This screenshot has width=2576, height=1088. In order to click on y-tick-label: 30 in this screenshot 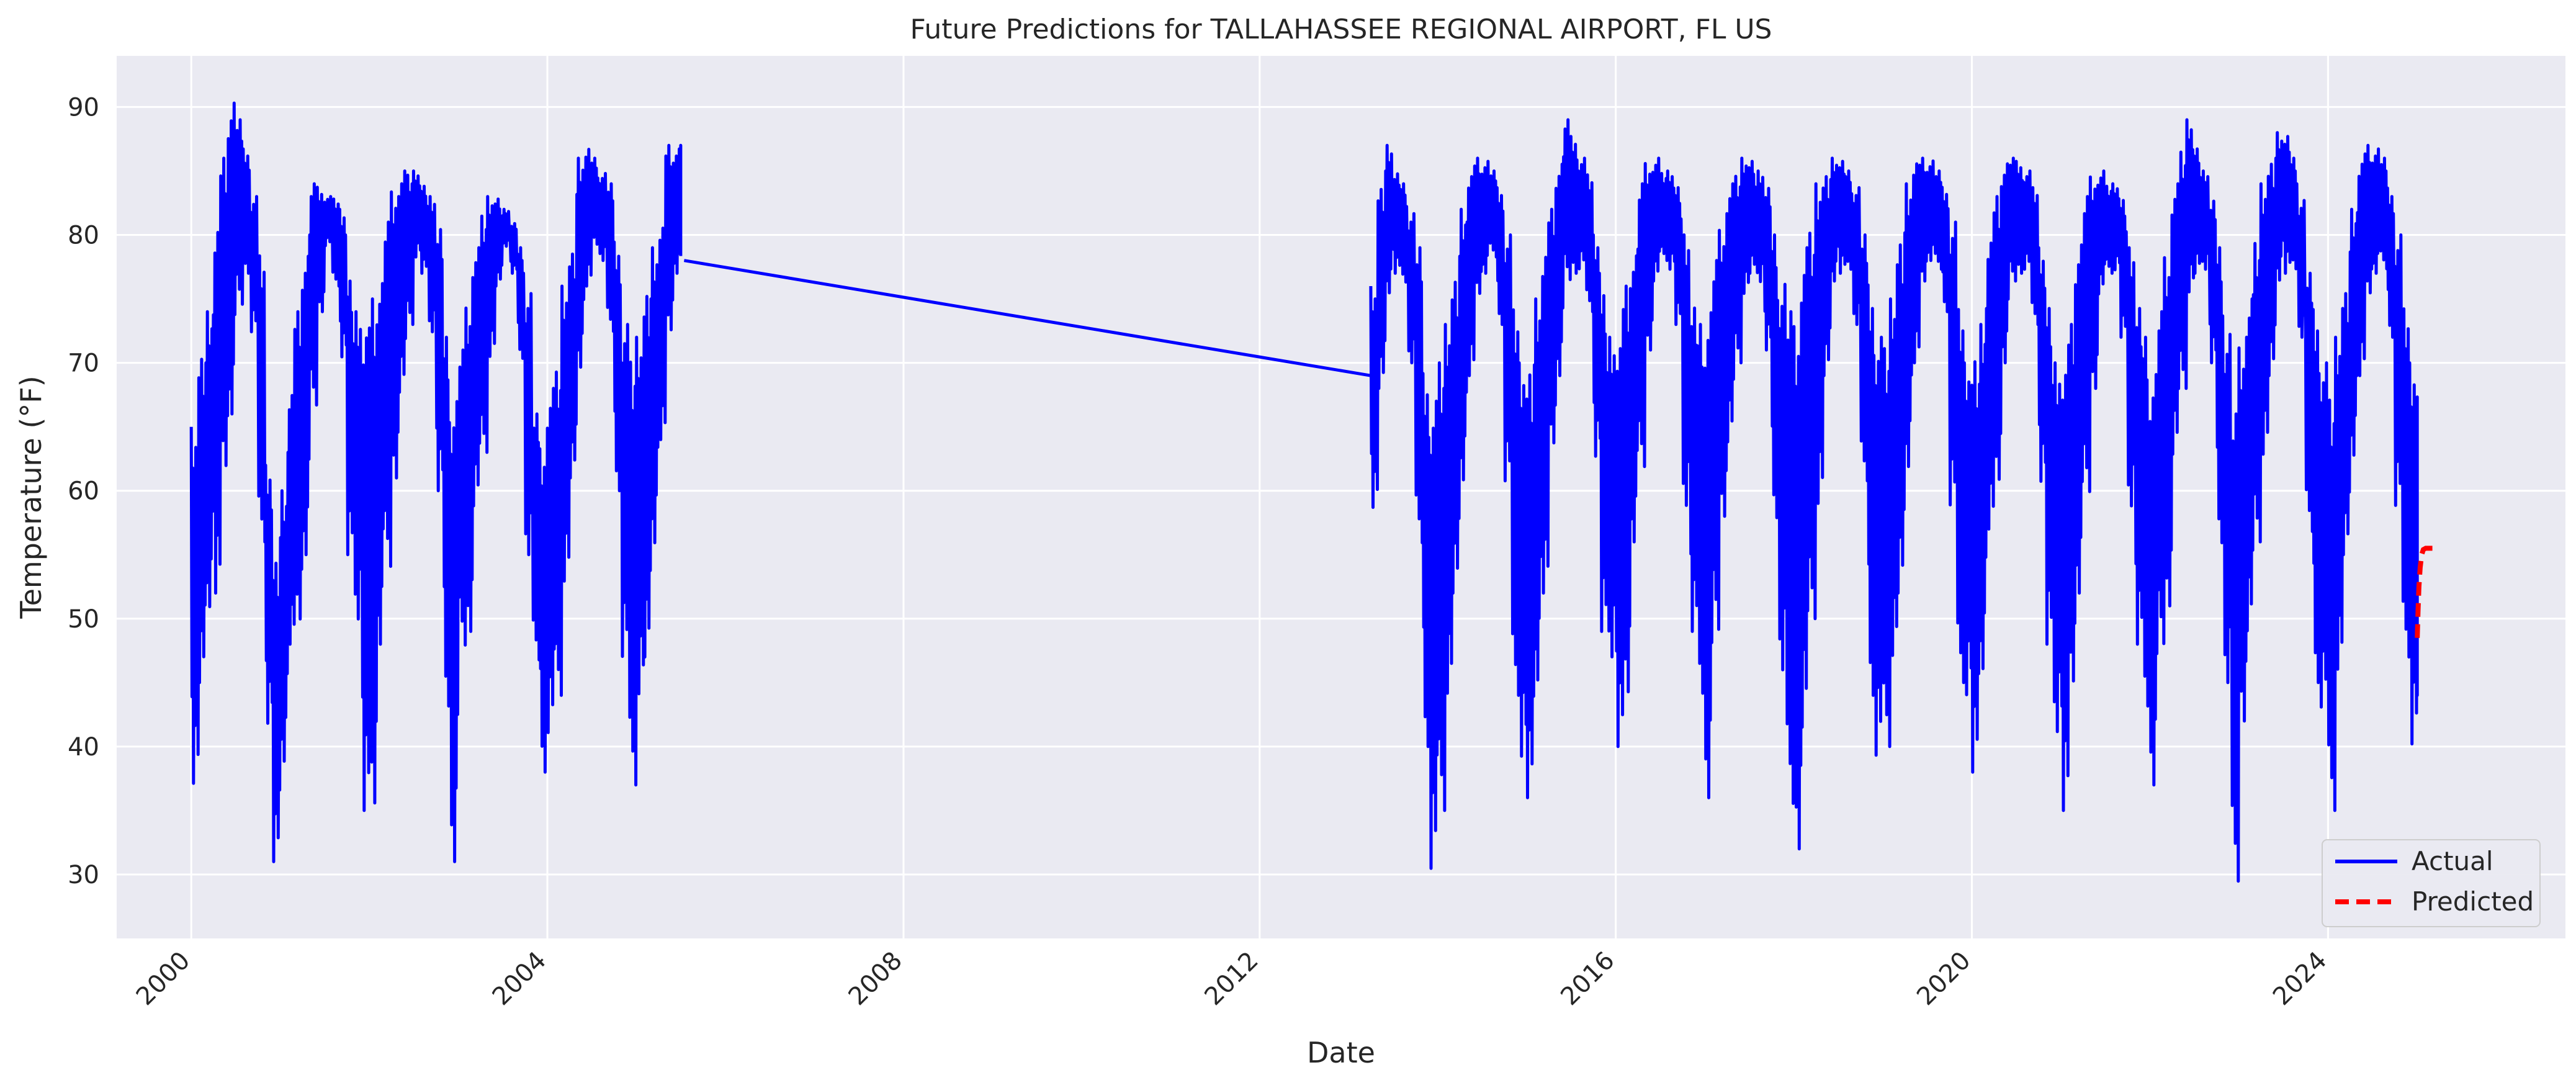, I will do `click(83, 875)`.